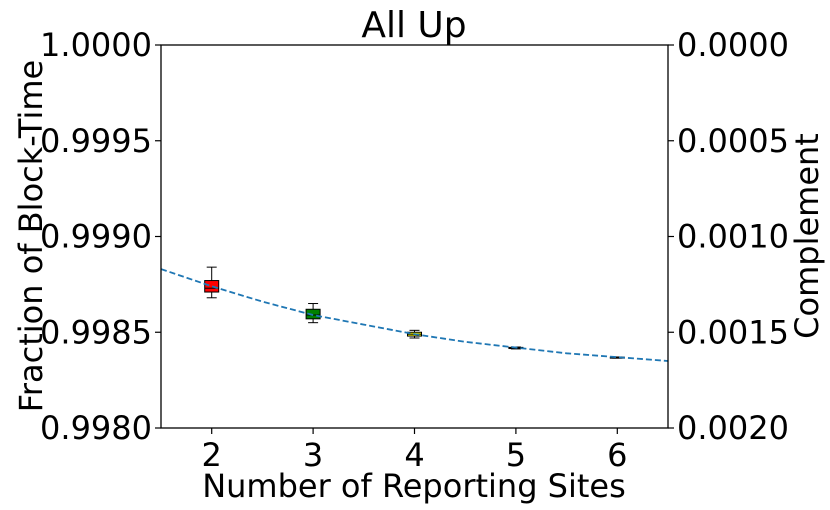 This screenshot has height=510, width=830. What do you see at coordinates (313, 455) in the screenshot?
I see `x-tick-label: 3` at bounding box center [313, 455].